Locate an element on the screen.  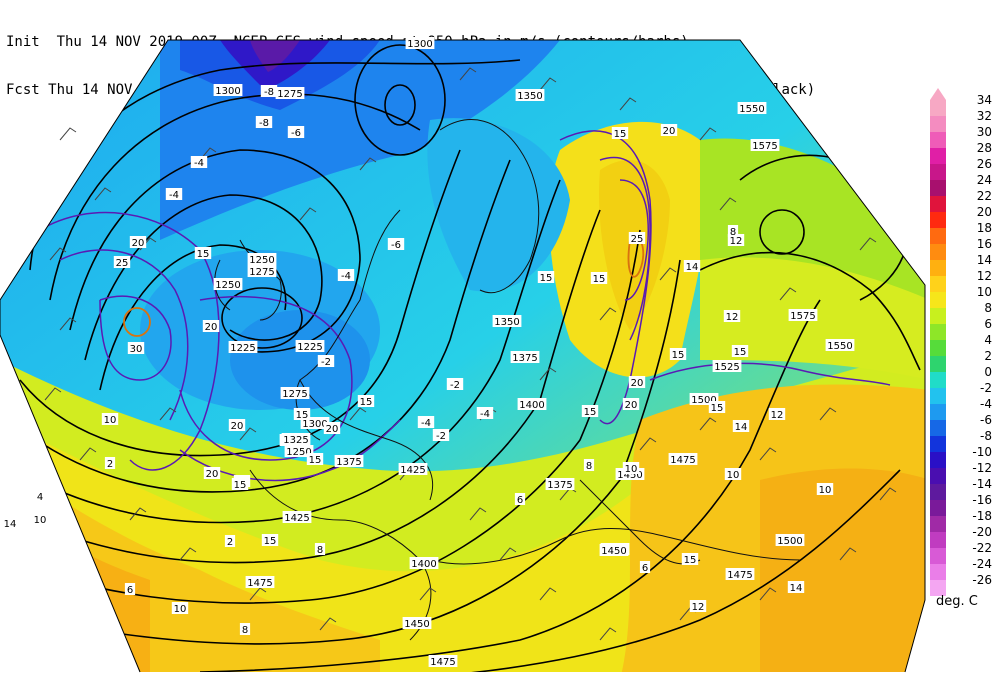
temperature-contour-label: 14 is located at coordinates (741, 426).